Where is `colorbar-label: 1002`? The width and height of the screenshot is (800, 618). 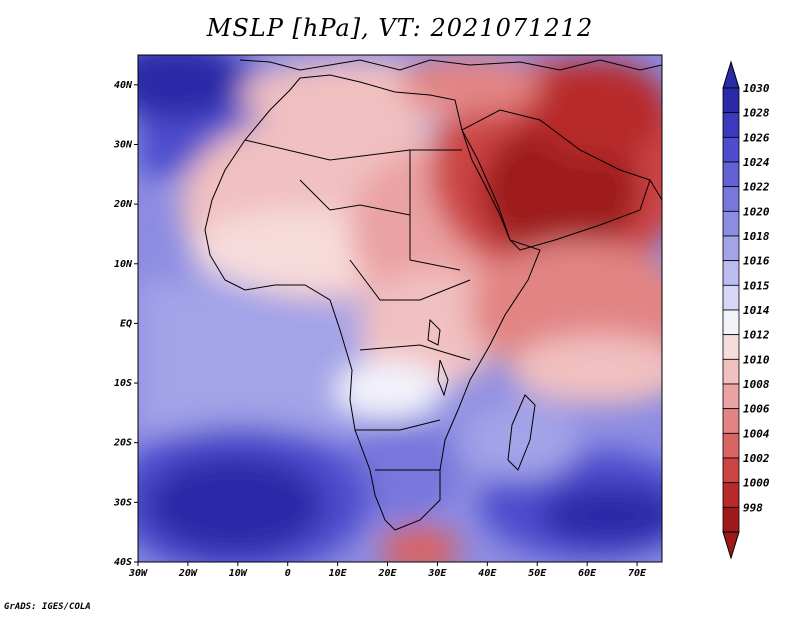
colorbar-label: 1002 is located at coordinates (756, 458).